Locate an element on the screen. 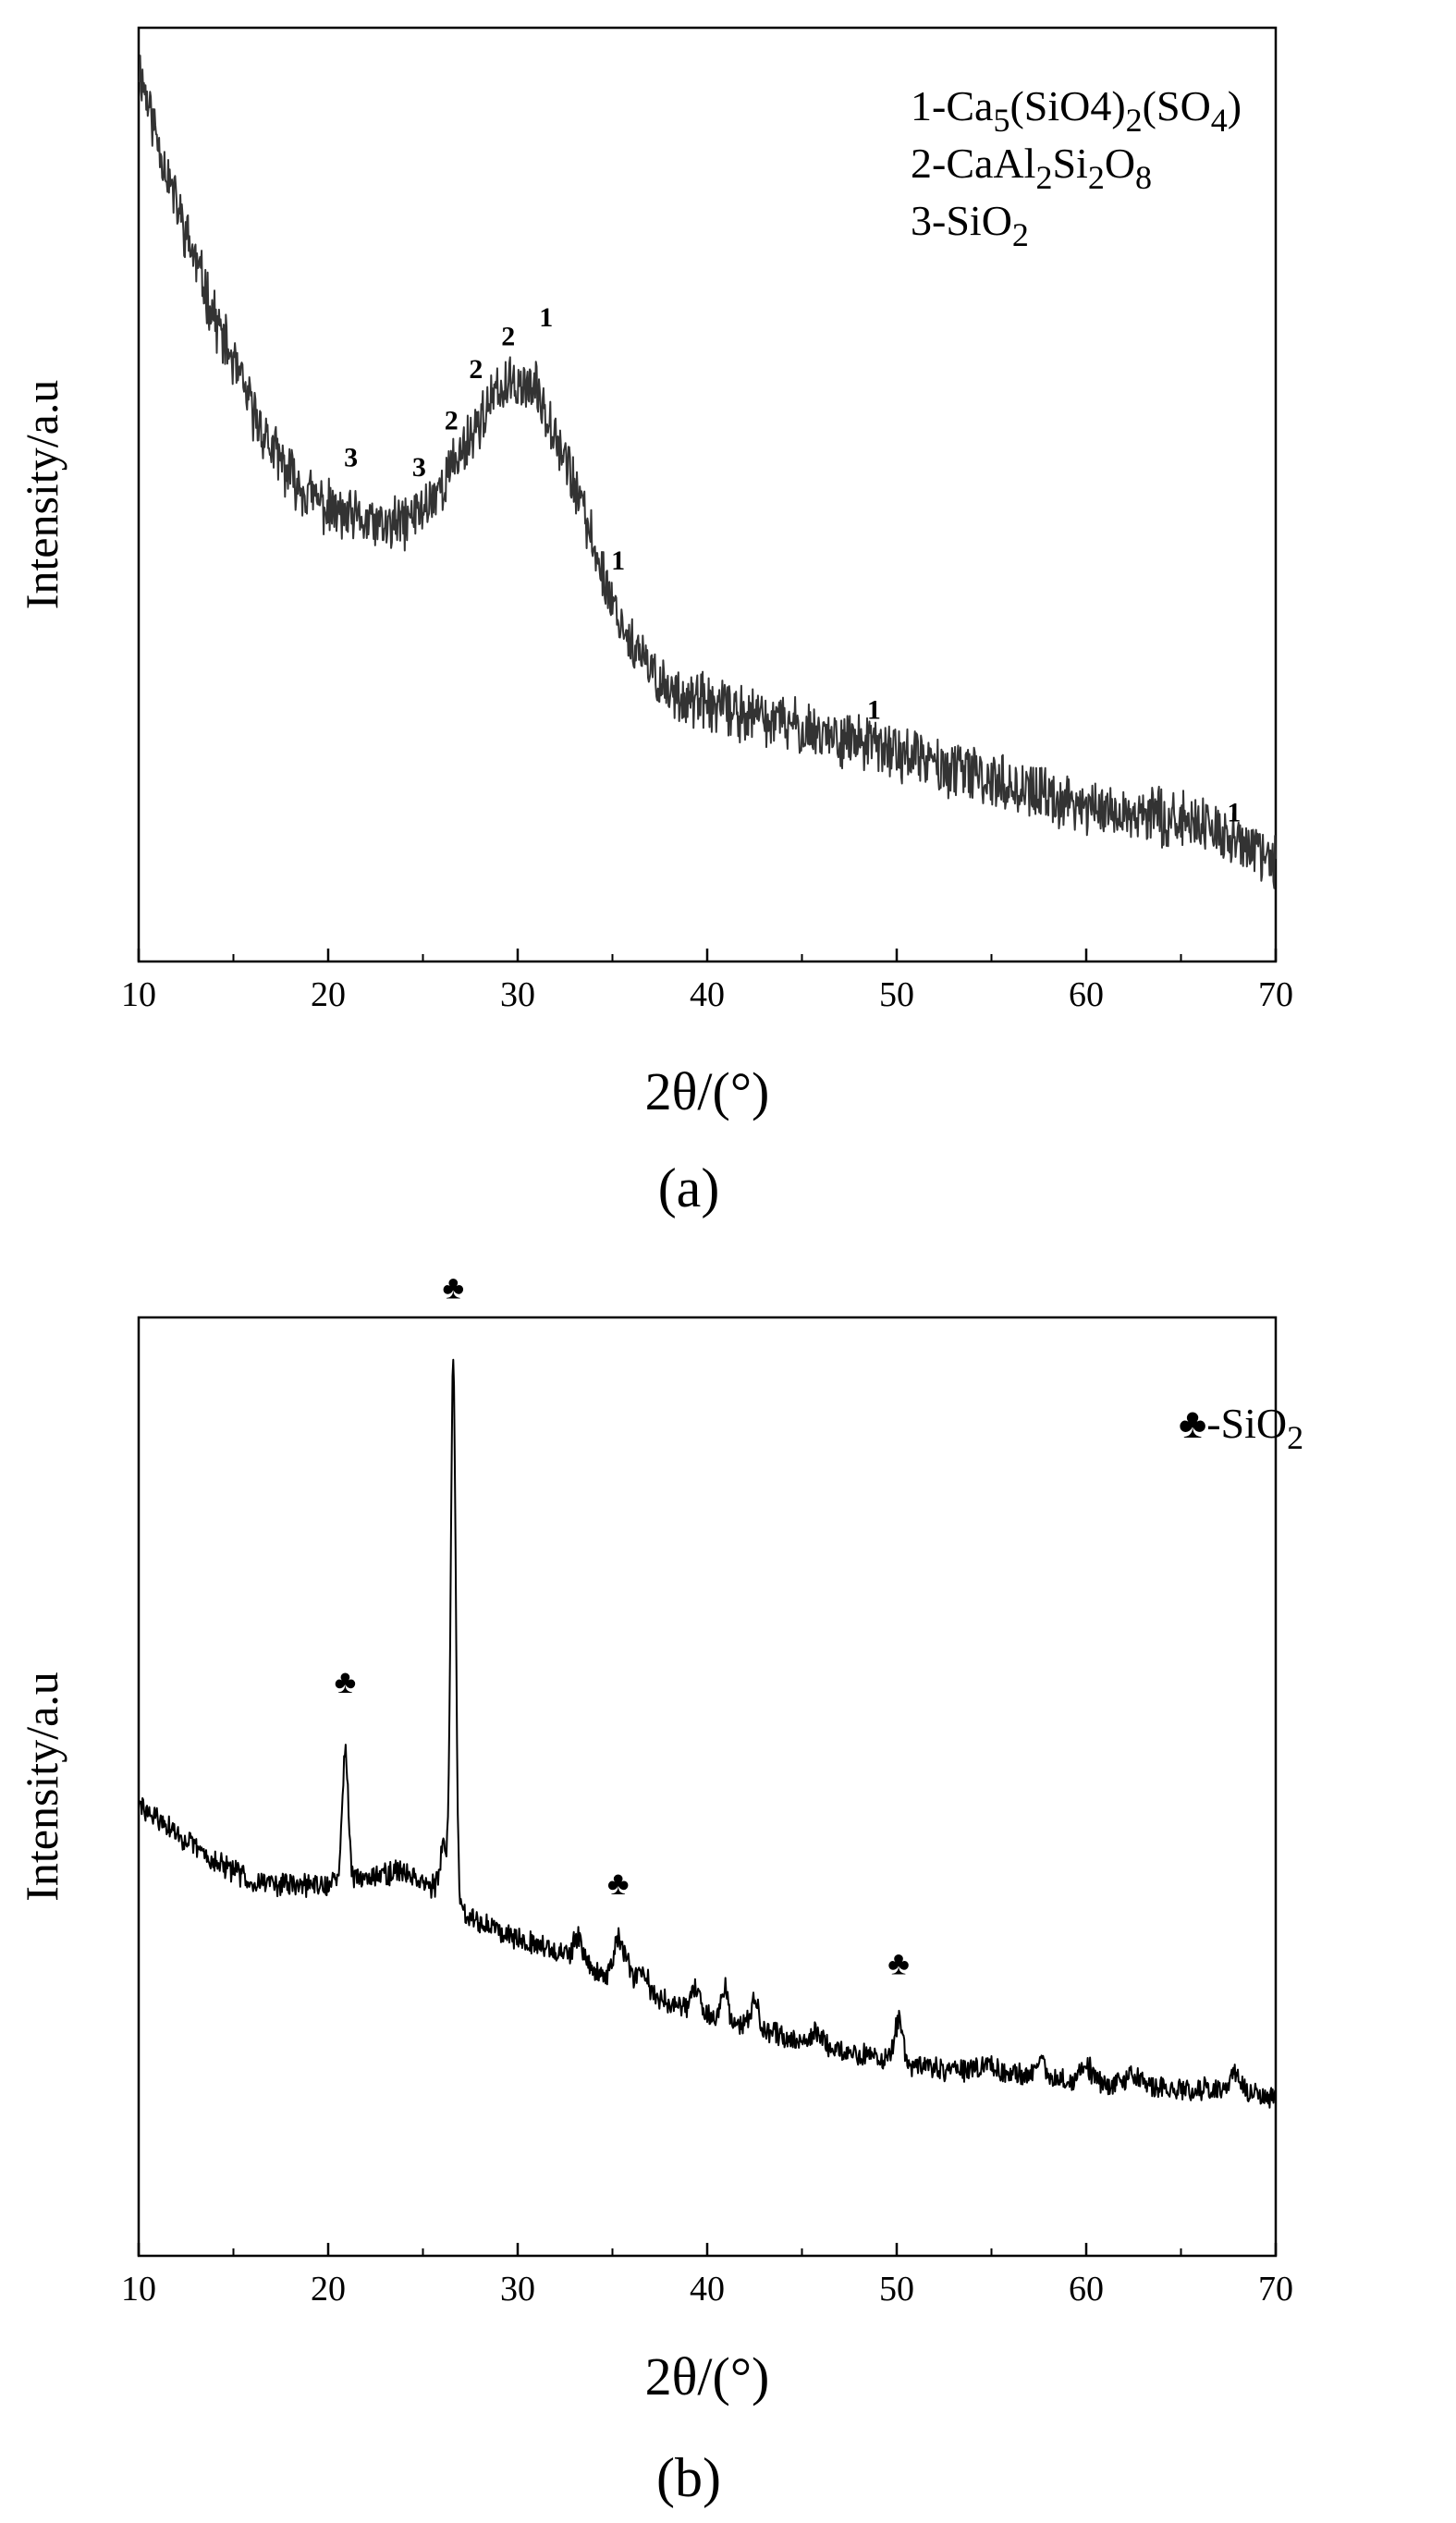 This screenshot has width=1456, height=2523. panel-label: (b) is located at coordinates (688, 2478).